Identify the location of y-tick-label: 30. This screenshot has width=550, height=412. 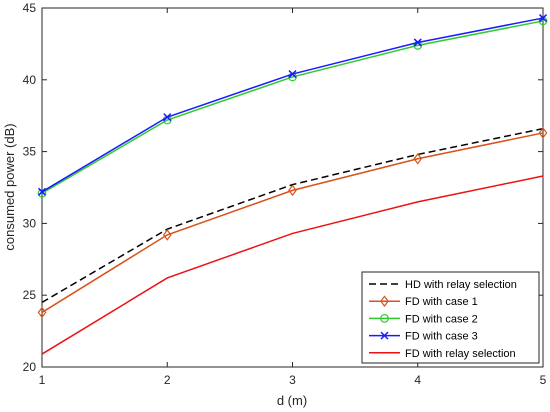
(30, 223).